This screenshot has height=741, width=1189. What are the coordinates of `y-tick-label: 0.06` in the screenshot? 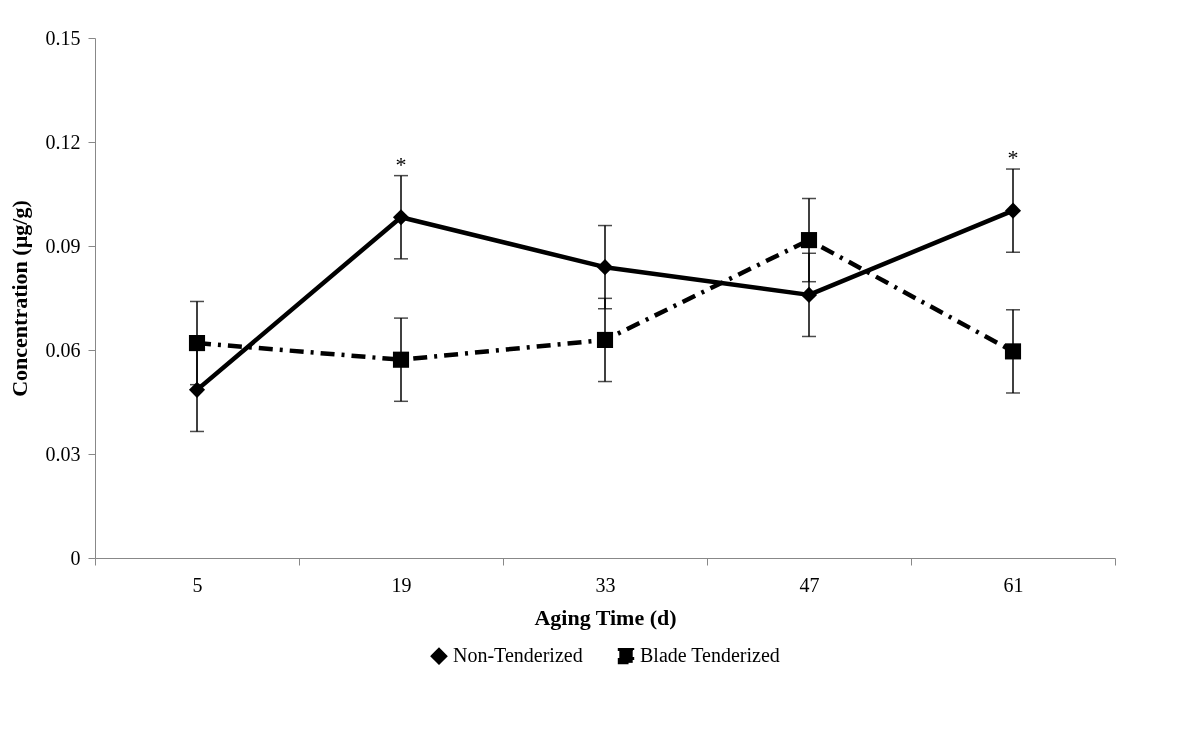 It's located at (63, 349).